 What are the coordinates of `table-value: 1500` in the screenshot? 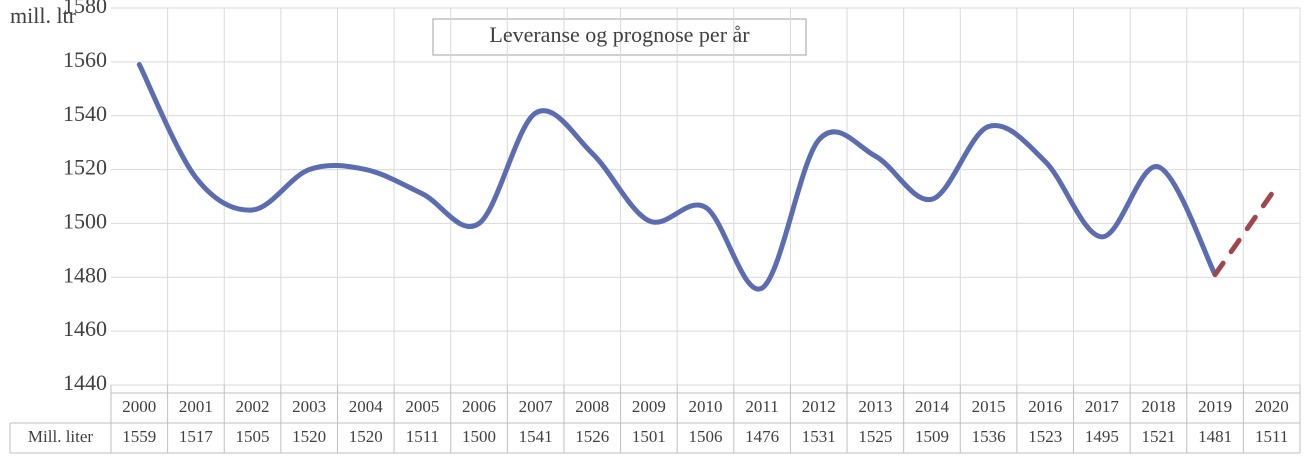 It's located at (479, 436).